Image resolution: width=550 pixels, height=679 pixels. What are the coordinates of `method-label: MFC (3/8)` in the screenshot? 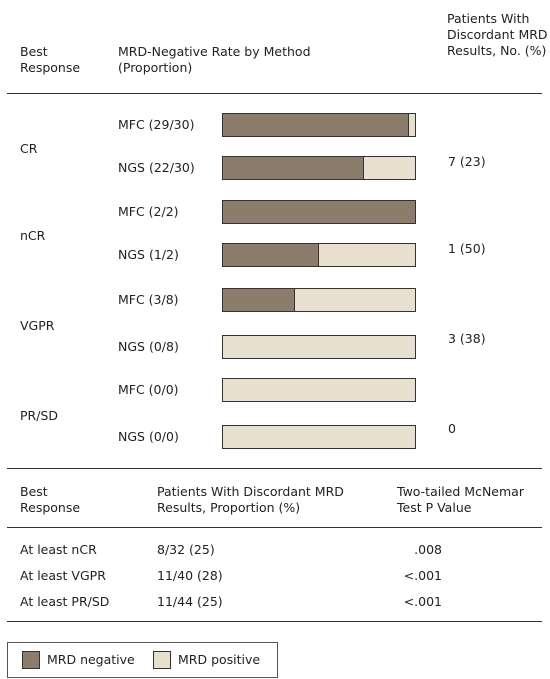 It's located at (148, 299).